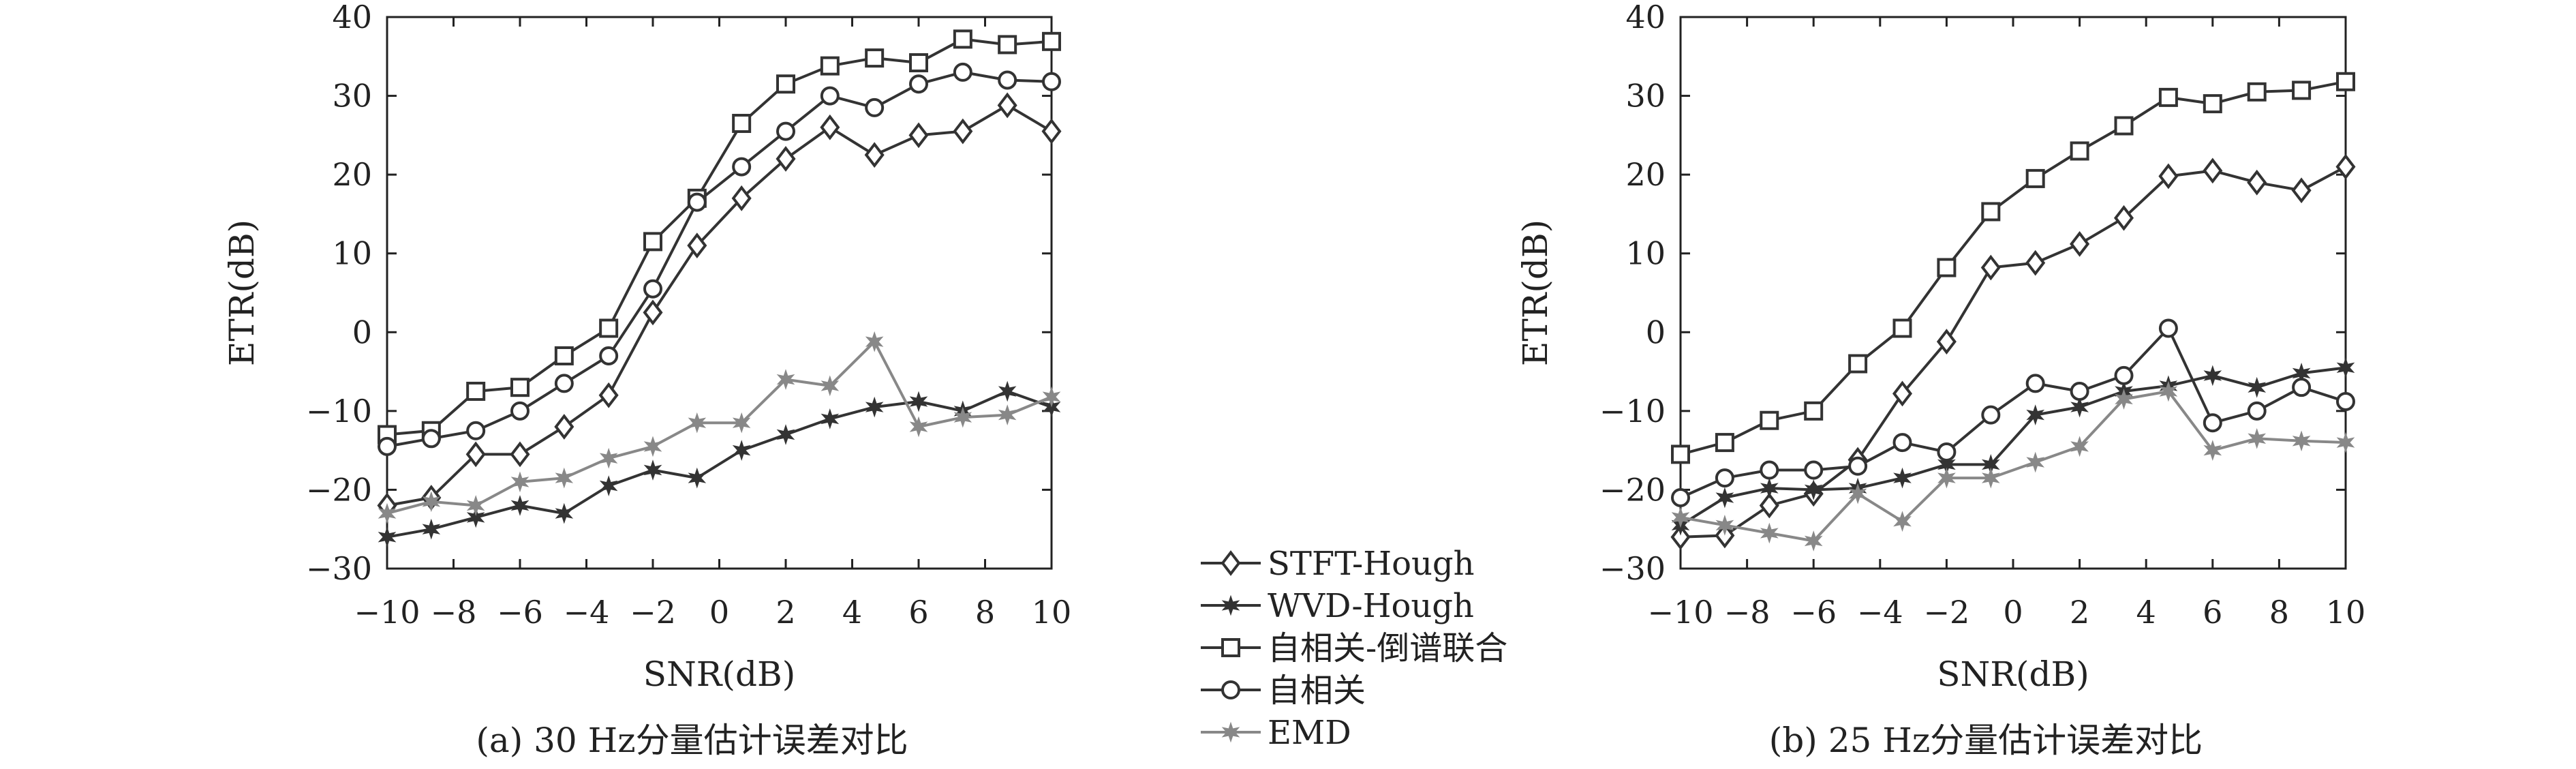  Describe the element at coordinates (352, 96) in the screenshot. I see `y-tick-label: 30` at that location.